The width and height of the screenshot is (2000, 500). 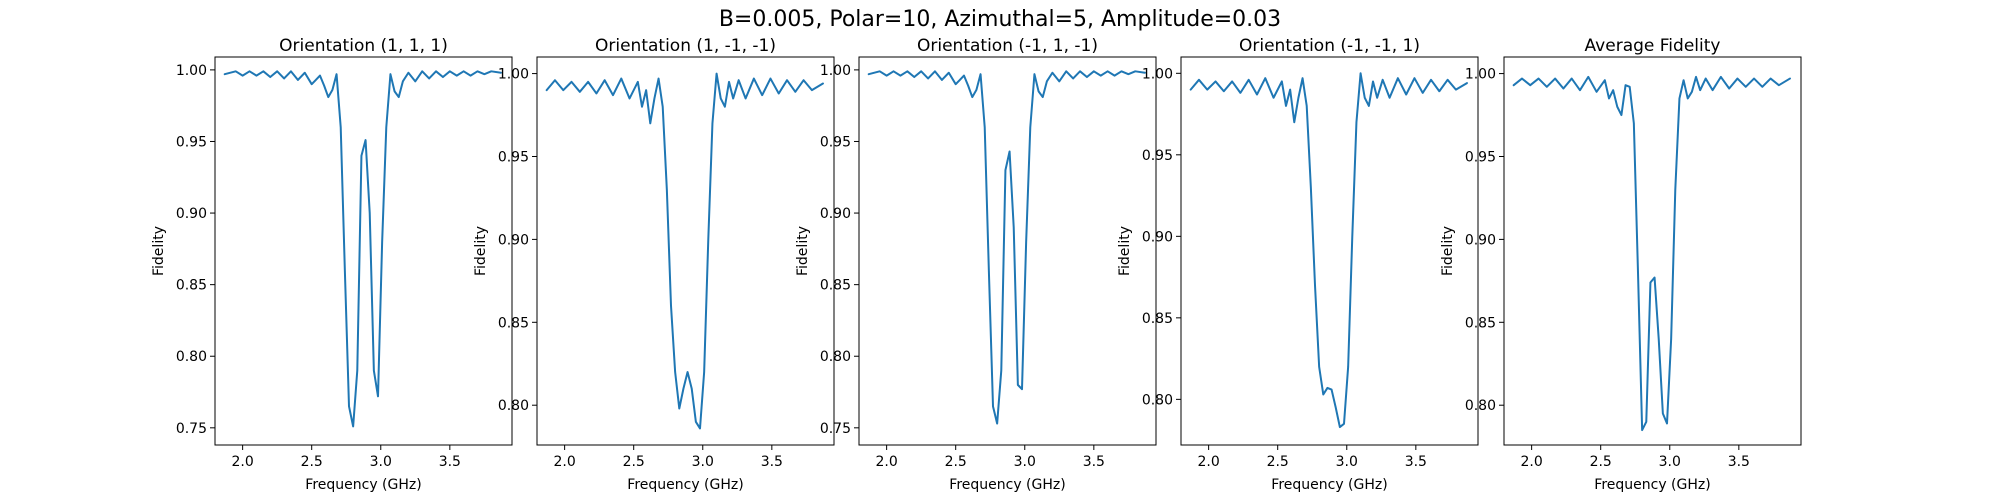 I want to click on subplot-title: Orientation (-1, -1, 1), so click(x=1329, y=46).